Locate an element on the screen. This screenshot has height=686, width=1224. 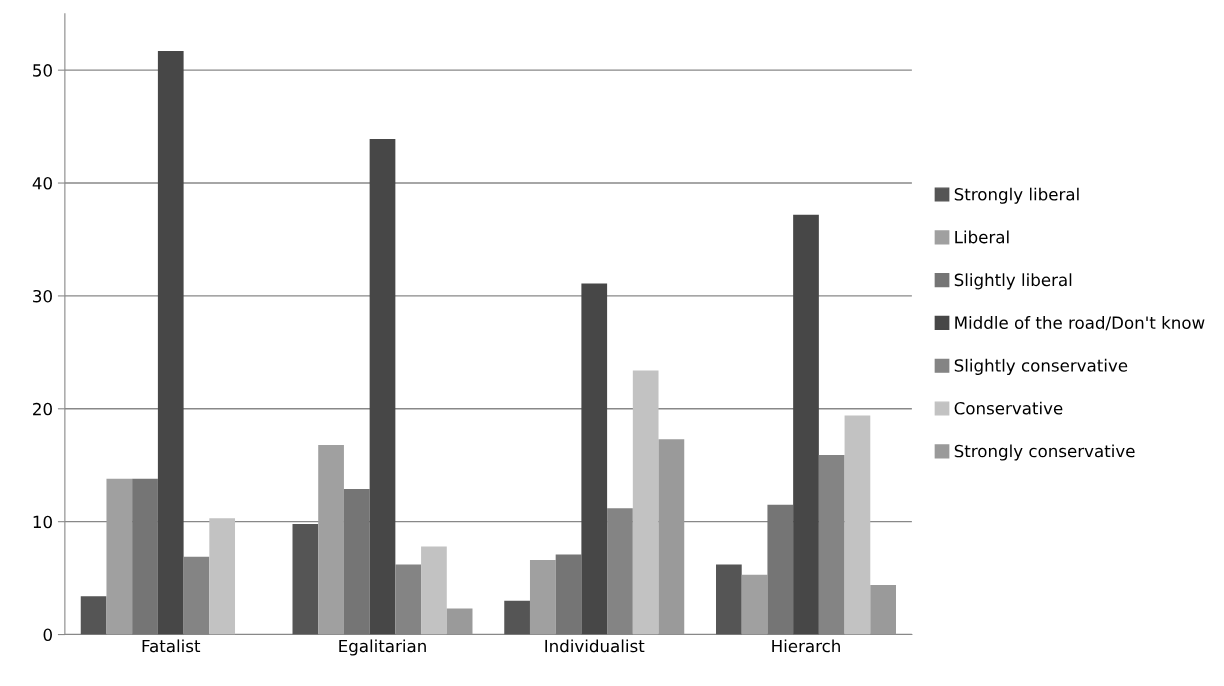
y-tick-label: 10 is located at coordinates (42, 522).